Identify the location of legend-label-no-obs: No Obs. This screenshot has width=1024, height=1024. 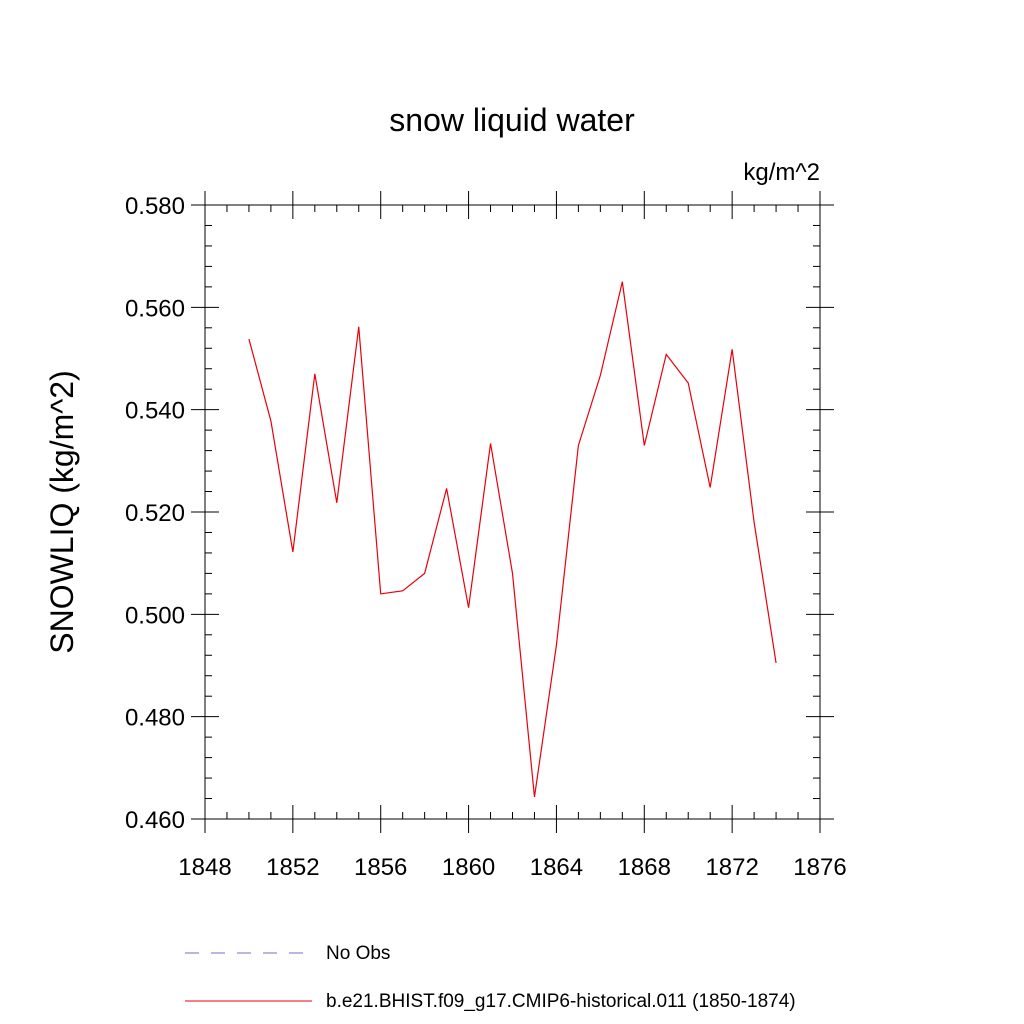
(358, 953).